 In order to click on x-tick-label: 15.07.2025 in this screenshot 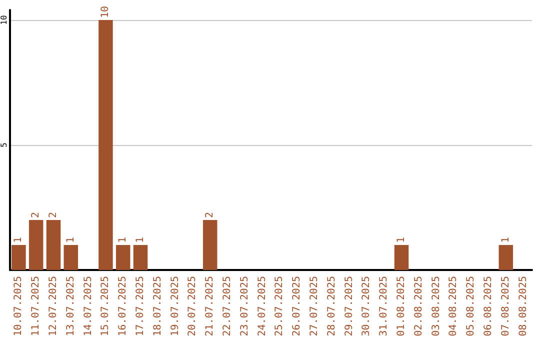, I will do `click(106, 306)`.